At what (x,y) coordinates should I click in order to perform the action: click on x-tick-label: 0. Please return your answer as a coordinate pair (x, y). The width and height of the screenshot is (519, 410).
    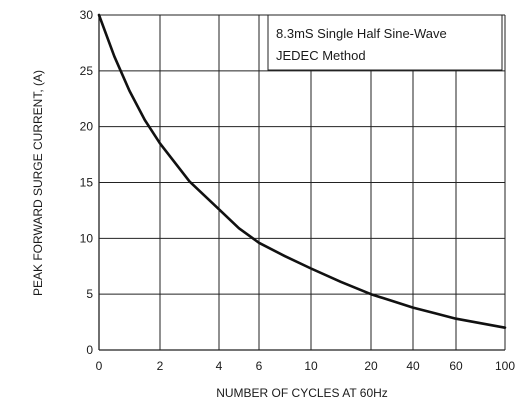
    Looking at the image, I should click on (99, 366).